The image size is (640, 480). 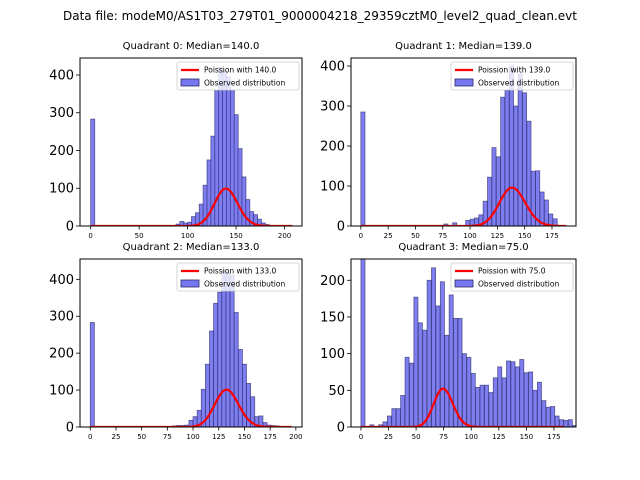 I want to click on legend: Poission with 139.0 Observed distribution, so click(x=512, y=76).